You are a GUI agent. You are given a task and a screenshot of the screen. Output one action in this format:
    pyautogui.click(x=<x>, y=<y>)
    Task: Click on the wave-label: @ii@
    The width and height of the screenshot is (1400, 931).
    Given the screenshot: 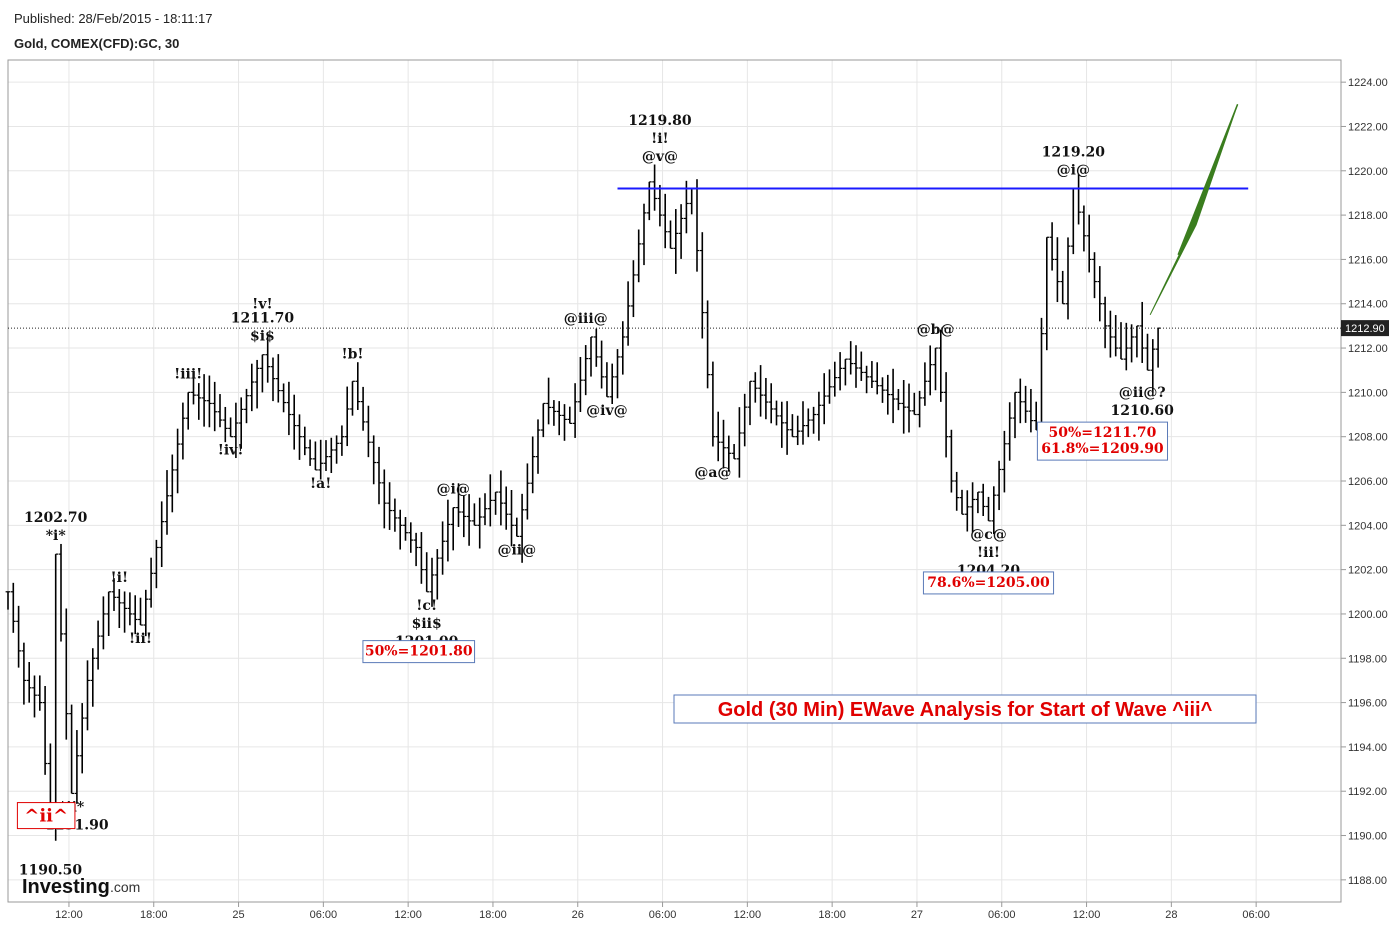 What is the action you would take?
    pyautogui.click(x=516, y=550)
    